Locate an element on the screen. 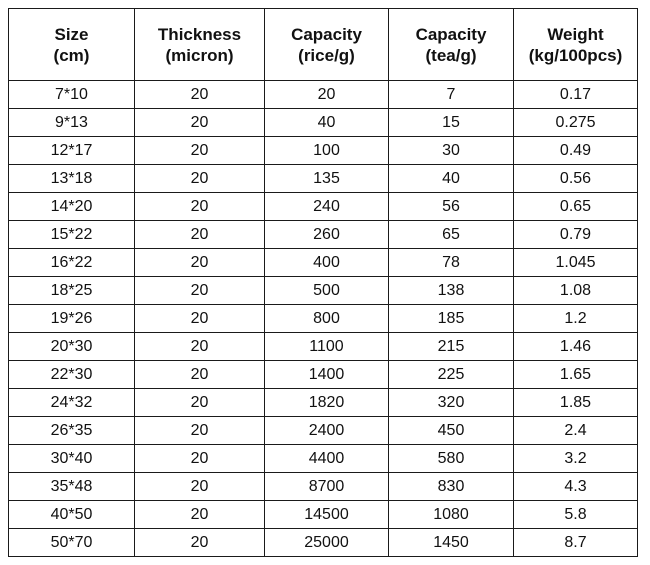 The width and height of the screenshot is (650, 565). header-capacity-tea-unit: (tea/g) is located at coordinates (451, 55).